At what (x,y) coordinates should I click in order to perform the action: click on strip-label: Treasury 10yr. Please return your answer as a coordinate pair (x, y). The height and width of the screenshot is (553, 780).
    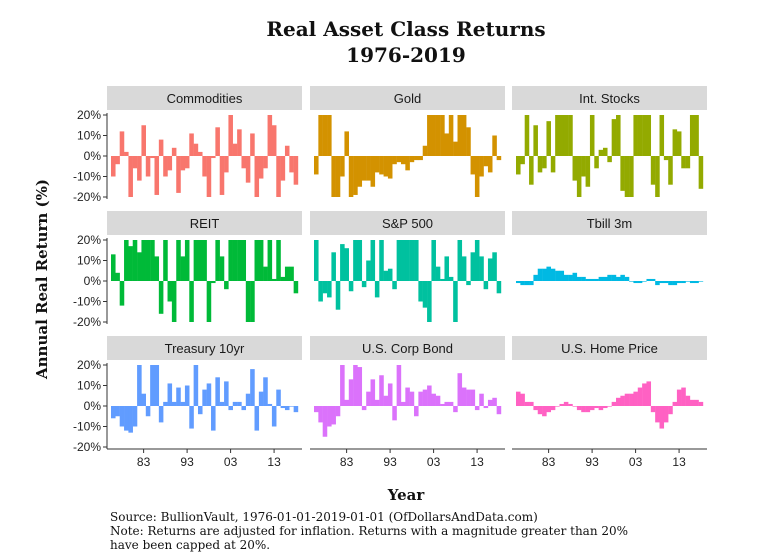
    Looking at the image, I should click on (205, 348).